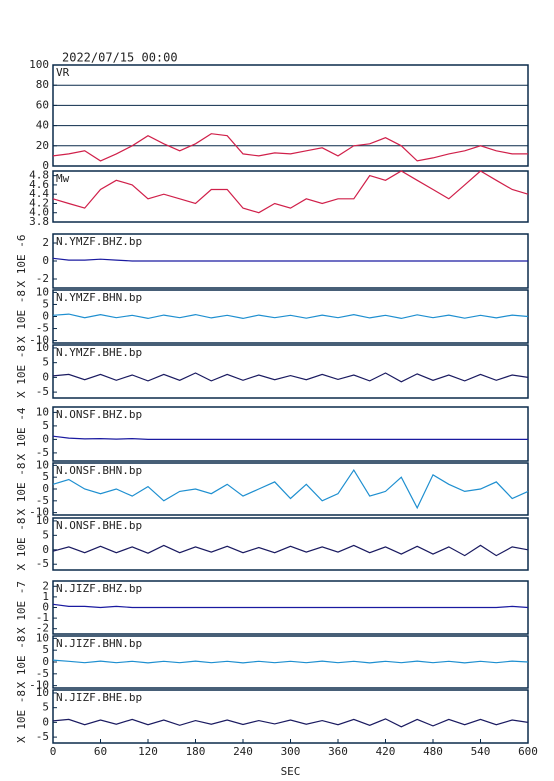  What do you see at coordinates (120, 58) in the screenshot?
I see `date-title: 2022/07/15 00:00` at bounding box center [120, 58].